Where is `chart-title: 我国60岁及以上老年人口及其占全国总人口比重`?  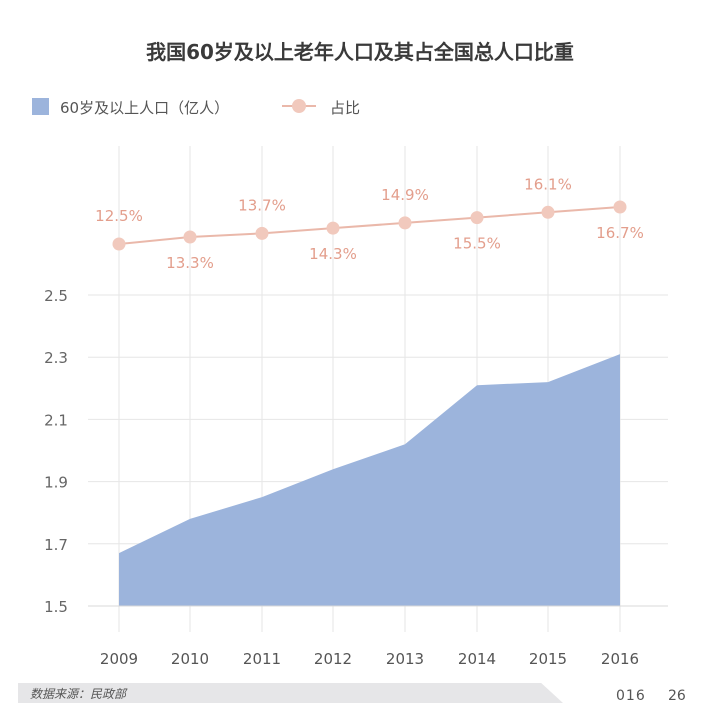
chart-title: 我国60岁及以上老年人口及其占全国总人口比重 is located at coordinates (360, 52).